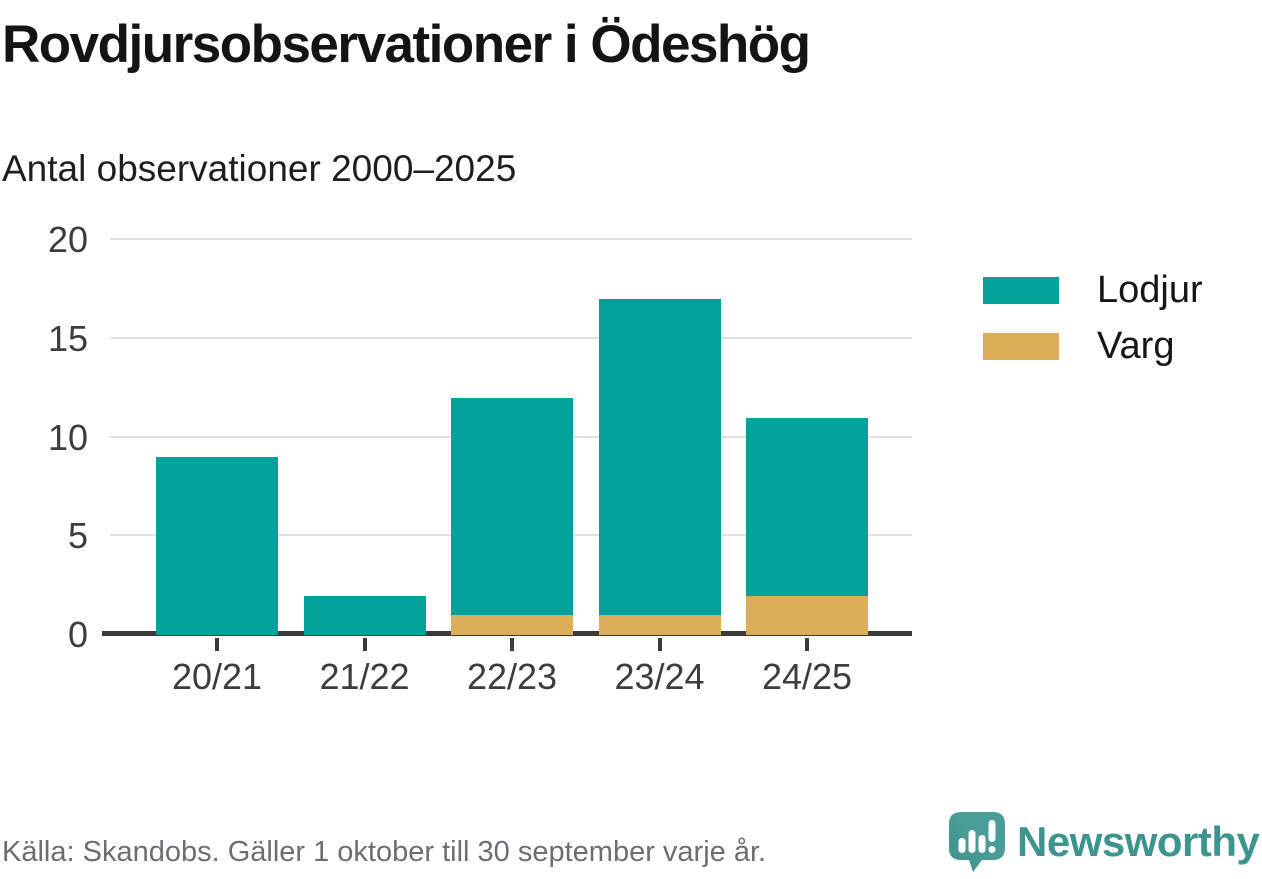 This screenshot has width=1262, height=879. Describe the element at coordinates (659, 676) in the screenshot. I see `x-axis-label-23-24: 23/24` at that location.